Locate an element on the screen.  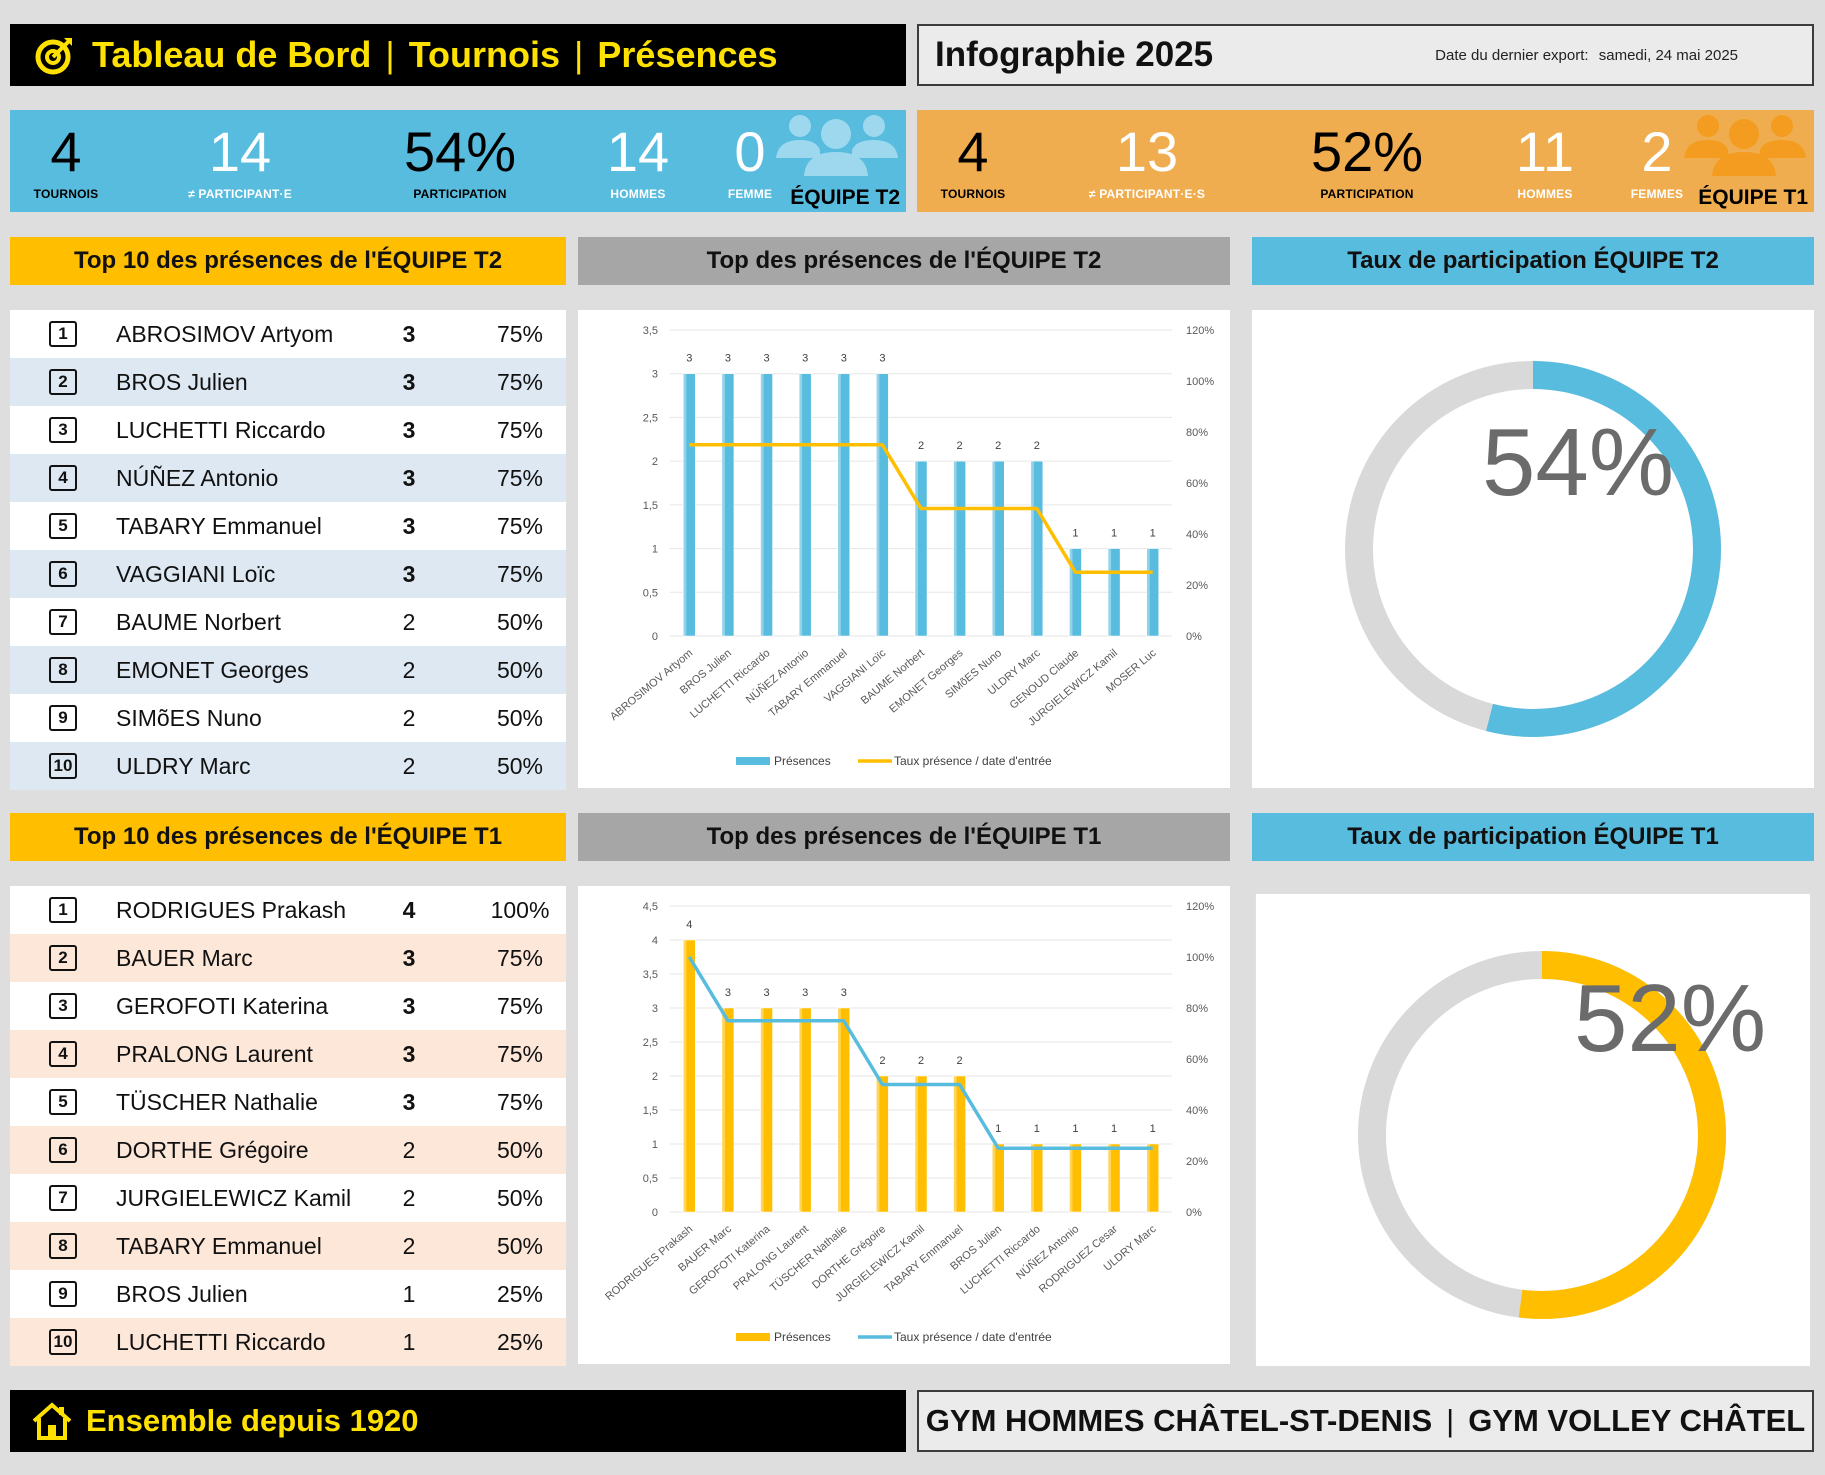
y-tick-label: 3,5 is located at coordinates (650, 975).